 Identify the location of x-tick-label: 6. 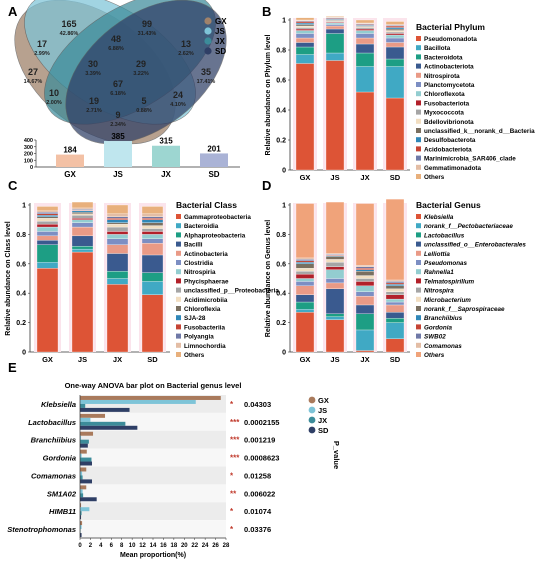
(112, 546).